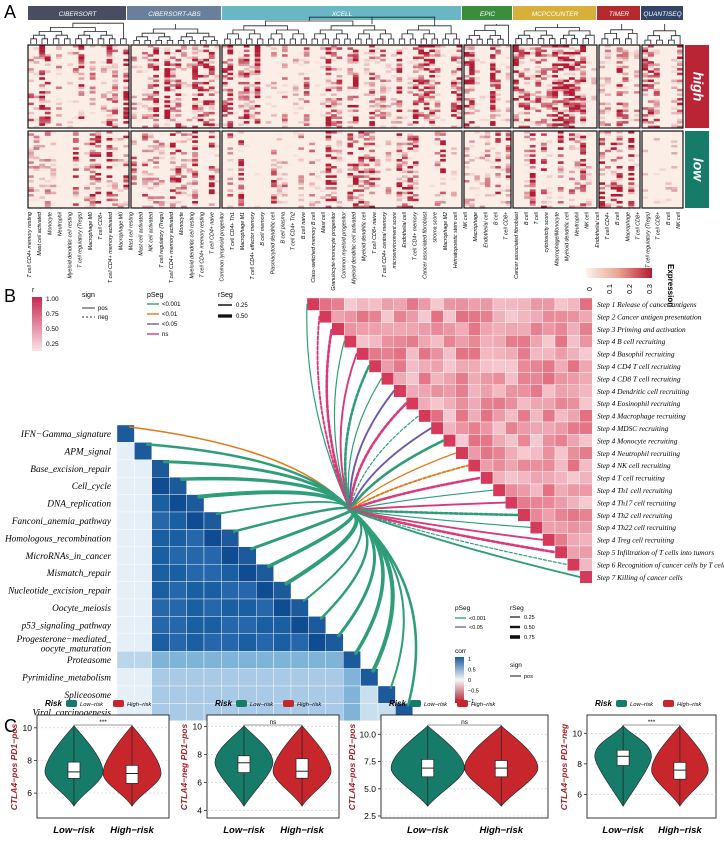  I want to click on dendrogram-link, so click(320, 36).